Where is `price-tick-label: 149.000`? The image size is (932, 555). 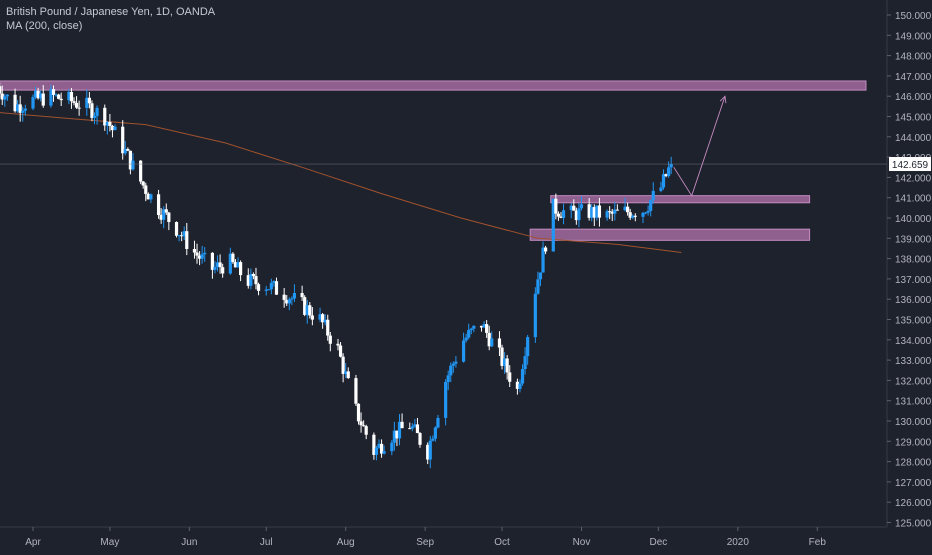
price-tick-label: 149.000 is located at coordinates (913, 36).